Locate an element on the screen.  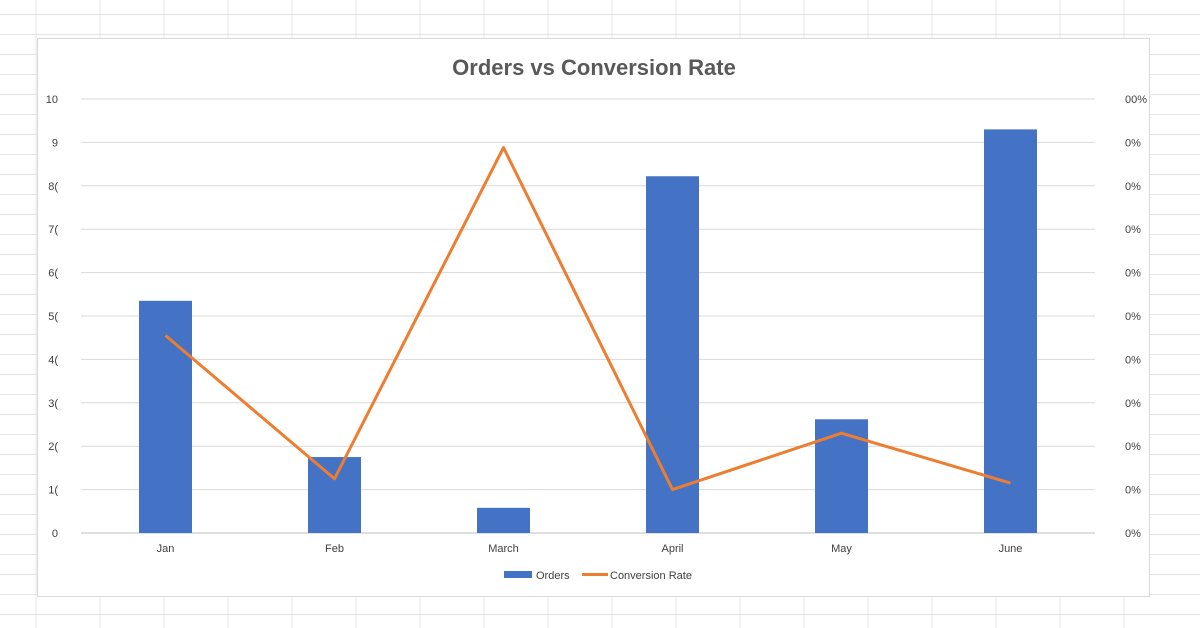
left-tick-label: 5( is located at coordinates (53, 317).